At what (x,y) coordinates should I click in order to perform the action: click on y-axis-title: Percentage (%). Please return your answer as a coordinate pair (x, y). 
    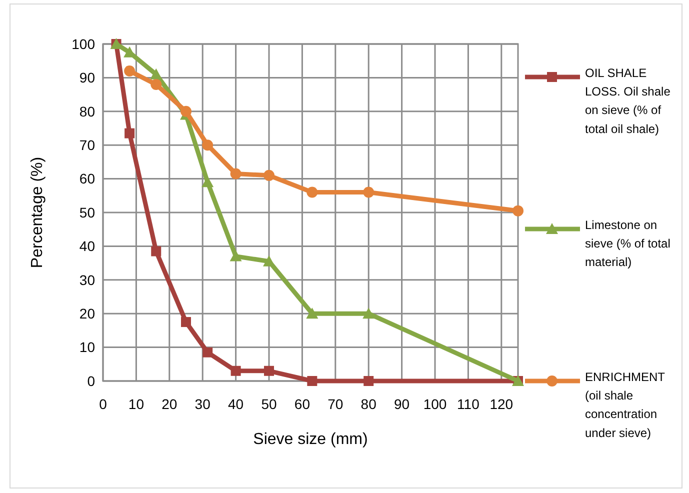
    Looking at the image, I should click on (37, 212).